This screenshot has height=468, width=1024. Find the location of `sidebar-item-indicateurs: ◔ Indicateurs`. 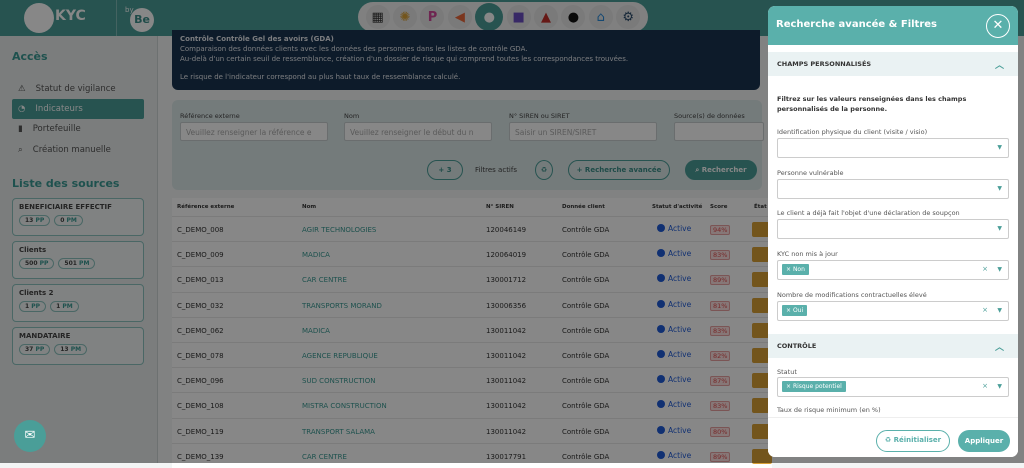

sidebar-item-indicateurs: ◔ Indicateurs is located at coordinates (78, 109).